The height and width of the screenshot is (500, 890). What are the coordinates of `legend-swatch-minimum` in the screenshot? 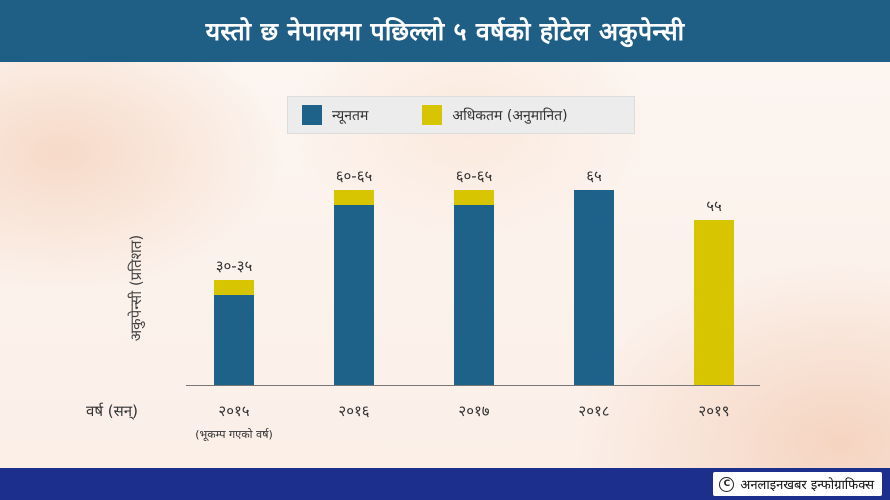 It's located at (312, 115).